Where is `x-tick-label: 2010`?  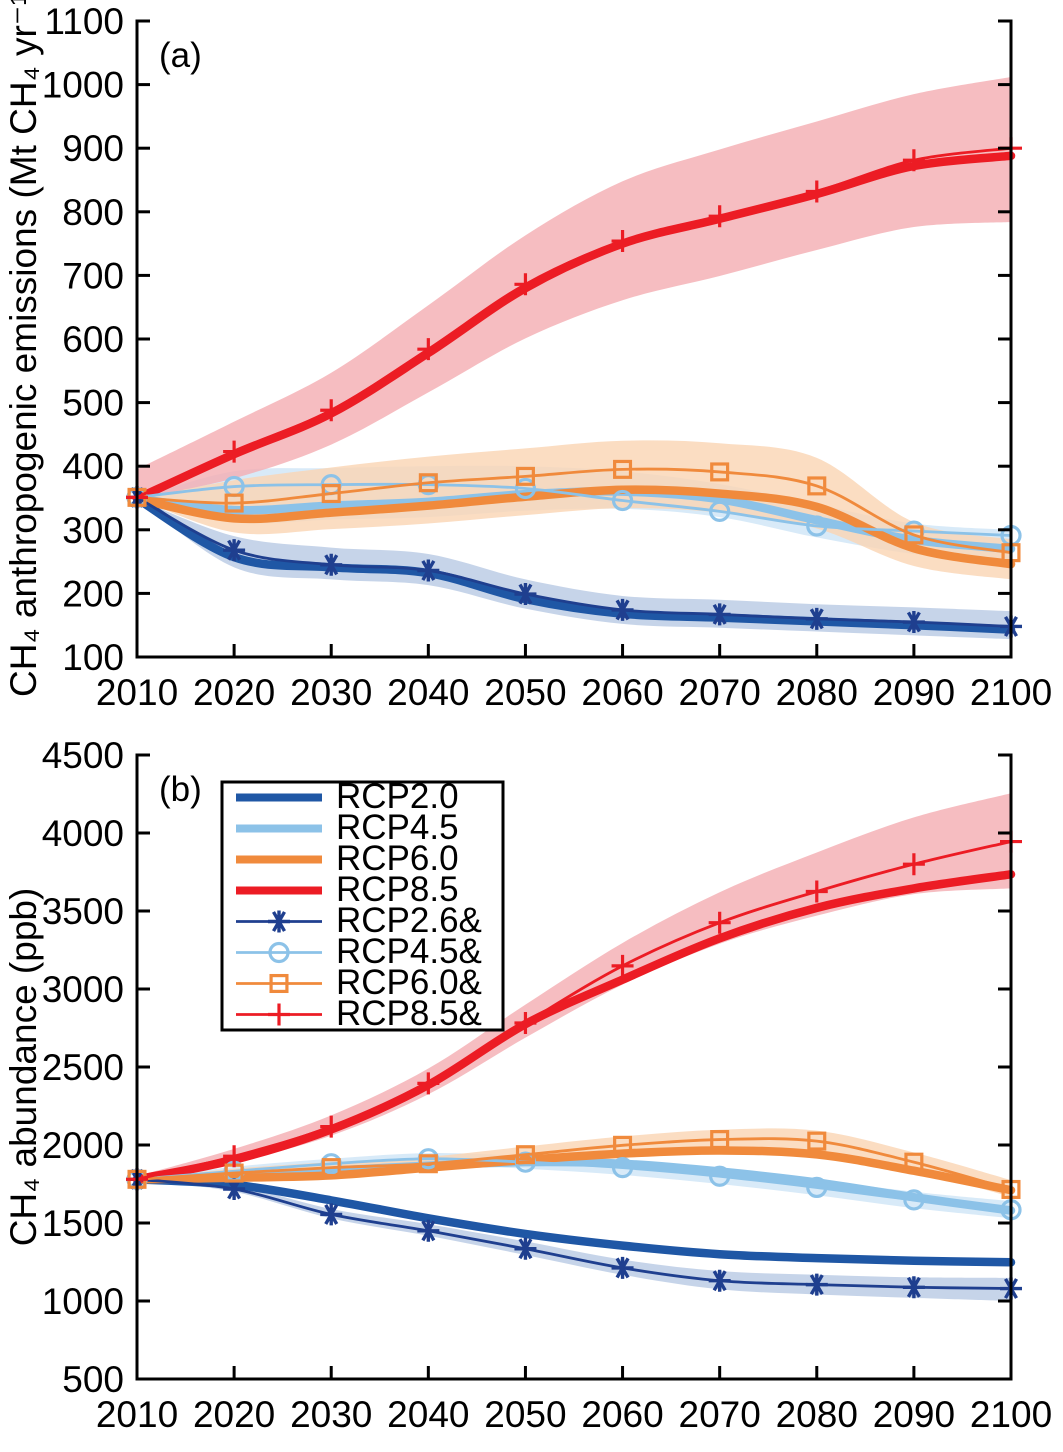
x-tick-label: 2010 is located at coordinates (137, 692).